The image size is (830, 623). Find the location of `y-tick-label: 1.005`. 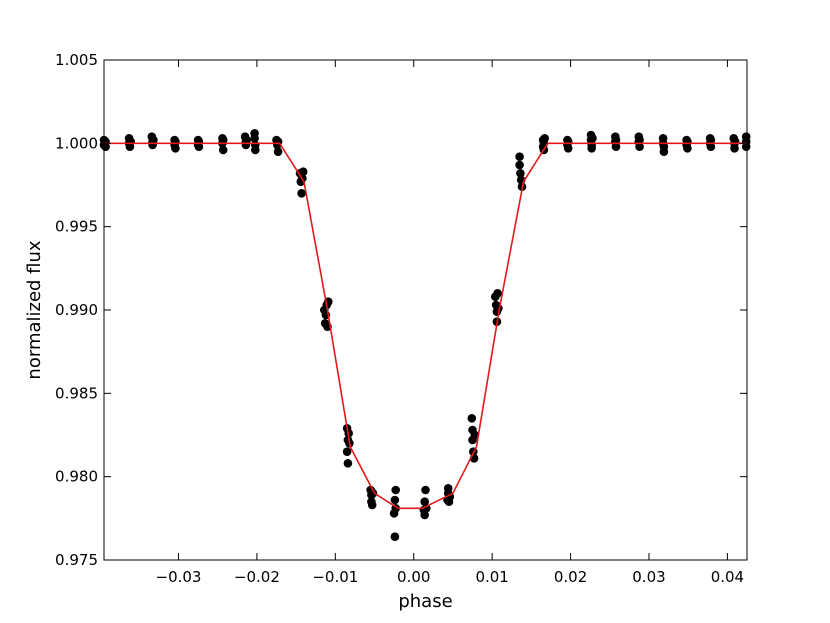

y-tick-label: 1.005 is located at coordinates (76, 60).